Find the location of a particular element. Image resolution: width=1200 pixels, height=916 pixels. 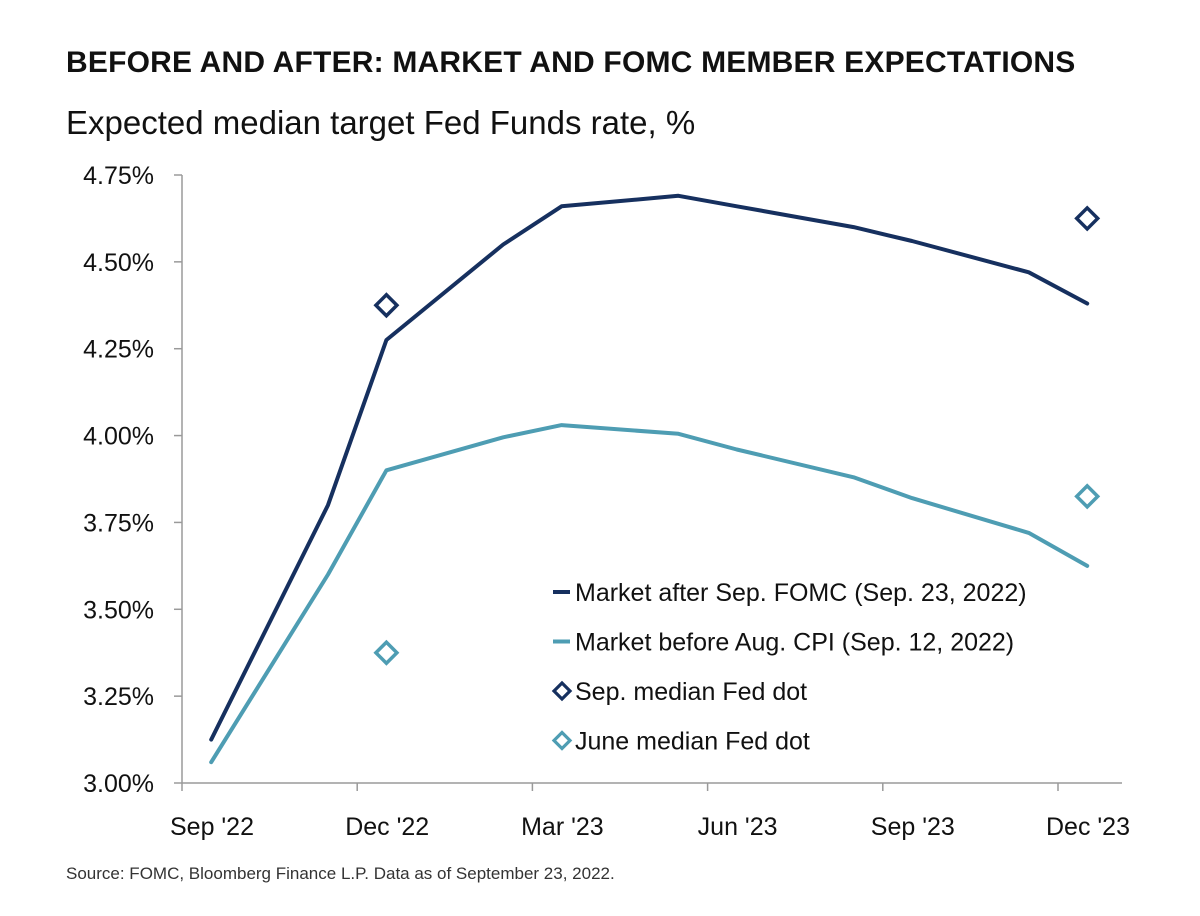

x-tick-label: Dec '23 is located at coordinates (1088, 827).